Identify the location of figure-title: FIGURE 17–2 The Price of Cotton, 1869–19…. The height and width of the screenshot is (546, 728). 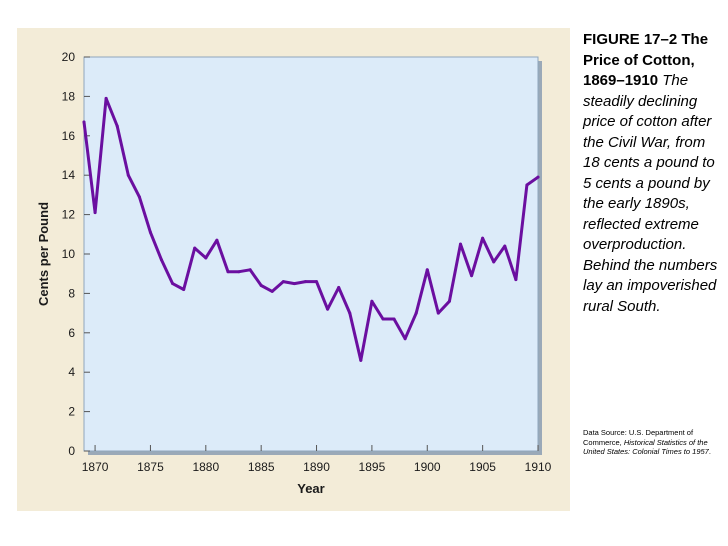
(646, 60).